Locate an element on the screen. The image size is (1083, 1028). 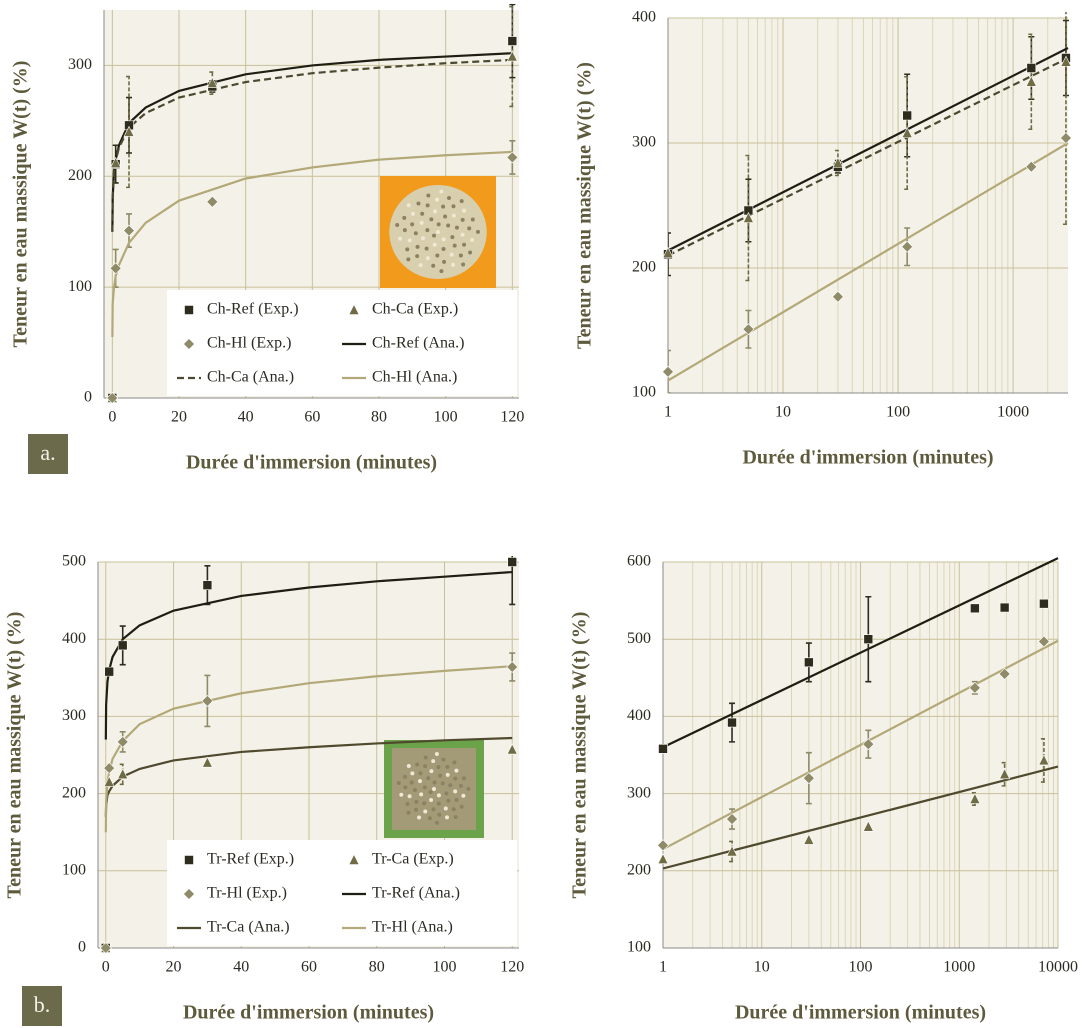
x-tick-label: 10000 is located at coordinates (1058, 967).